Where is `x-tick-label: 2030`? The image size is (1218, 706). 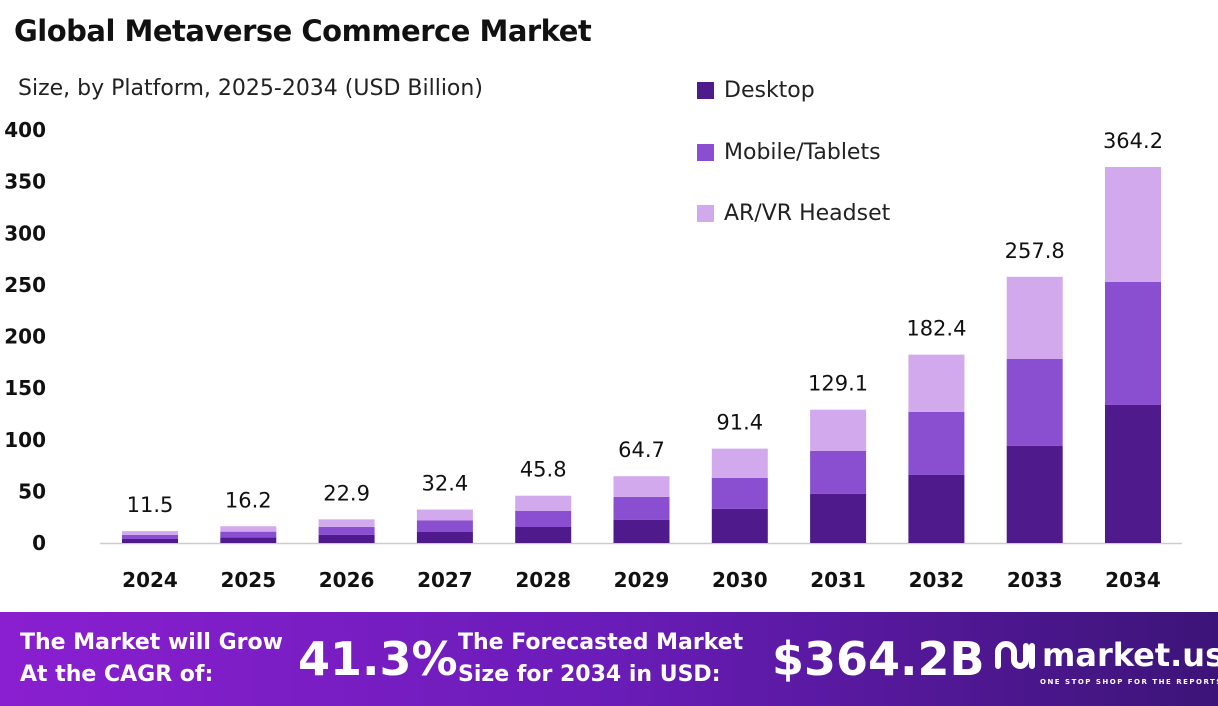
x-tick-label: 2030 is located at coordinates (740, 580).